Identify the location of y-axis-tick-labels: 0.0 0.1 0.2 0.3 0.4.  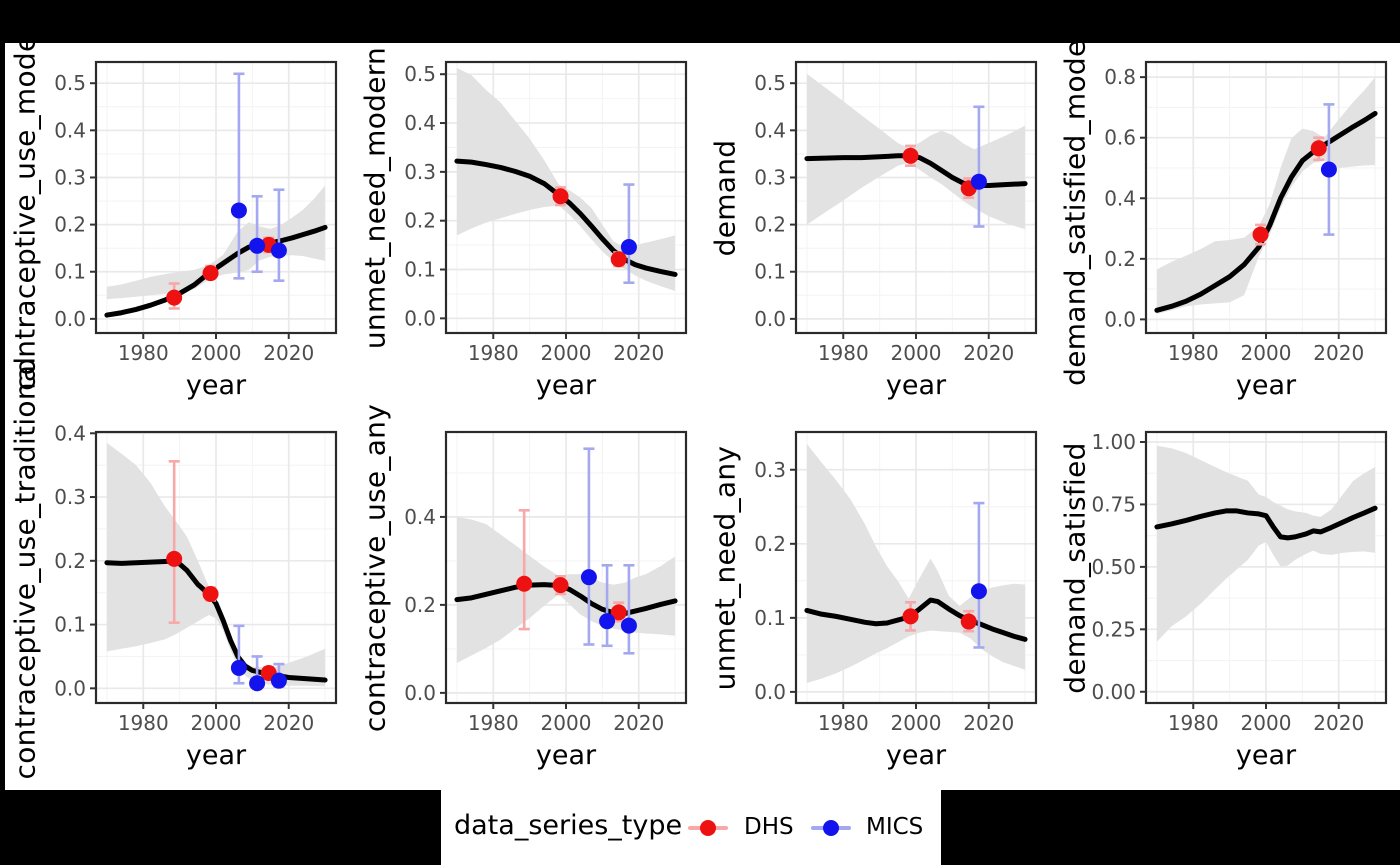
(70, 560).